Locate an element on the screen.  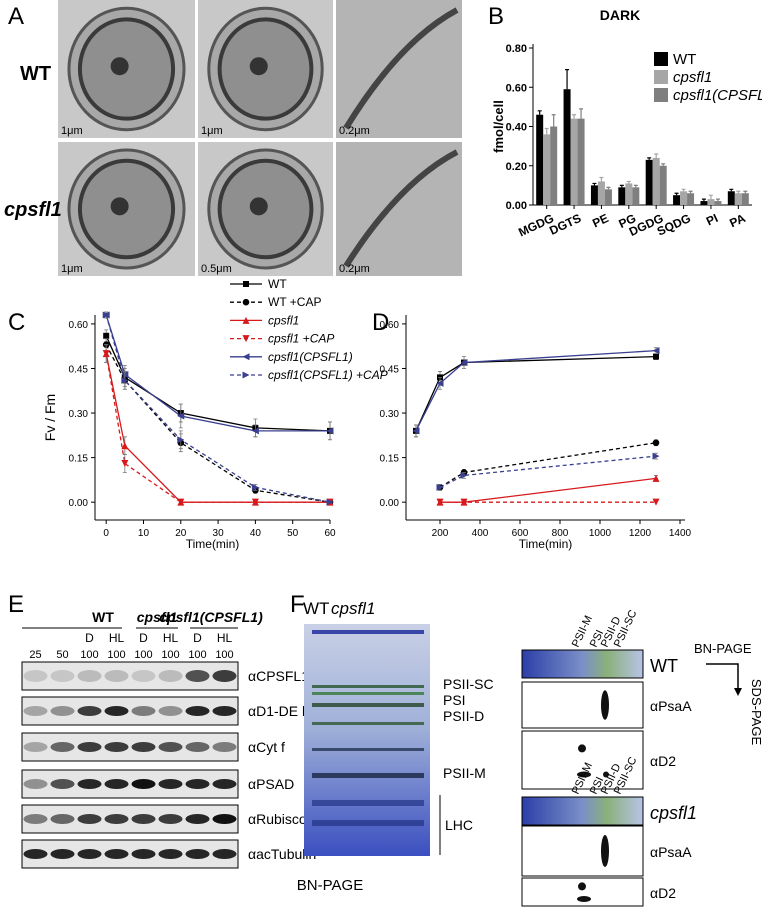
antibody-label: αCPSFL1 is located at coordinates (278, 676).